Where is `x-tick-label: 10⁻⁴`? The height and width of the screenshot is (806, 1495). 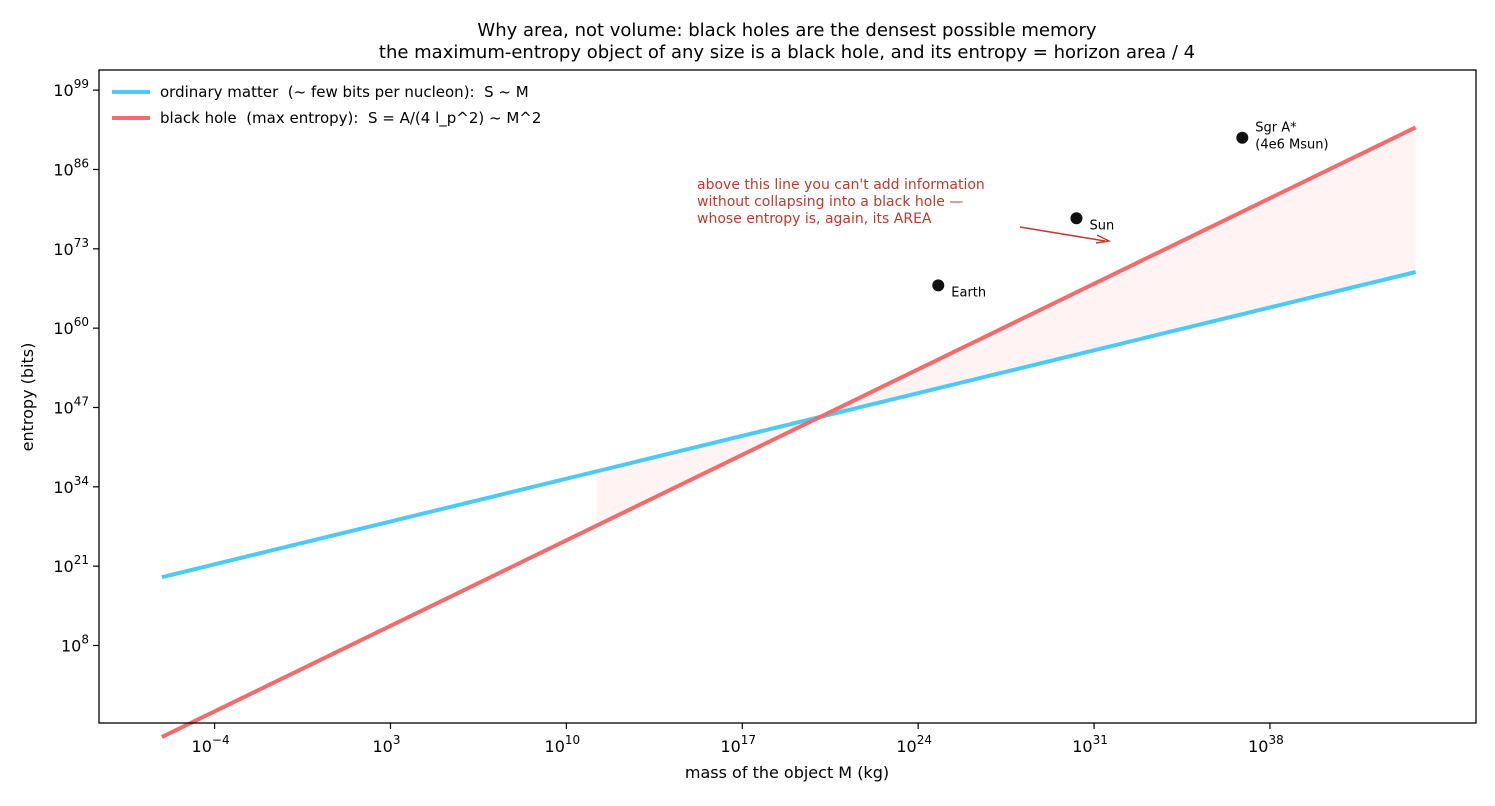
x-tick-label: 10⁻⁴ is located at coordinates (211, 744).